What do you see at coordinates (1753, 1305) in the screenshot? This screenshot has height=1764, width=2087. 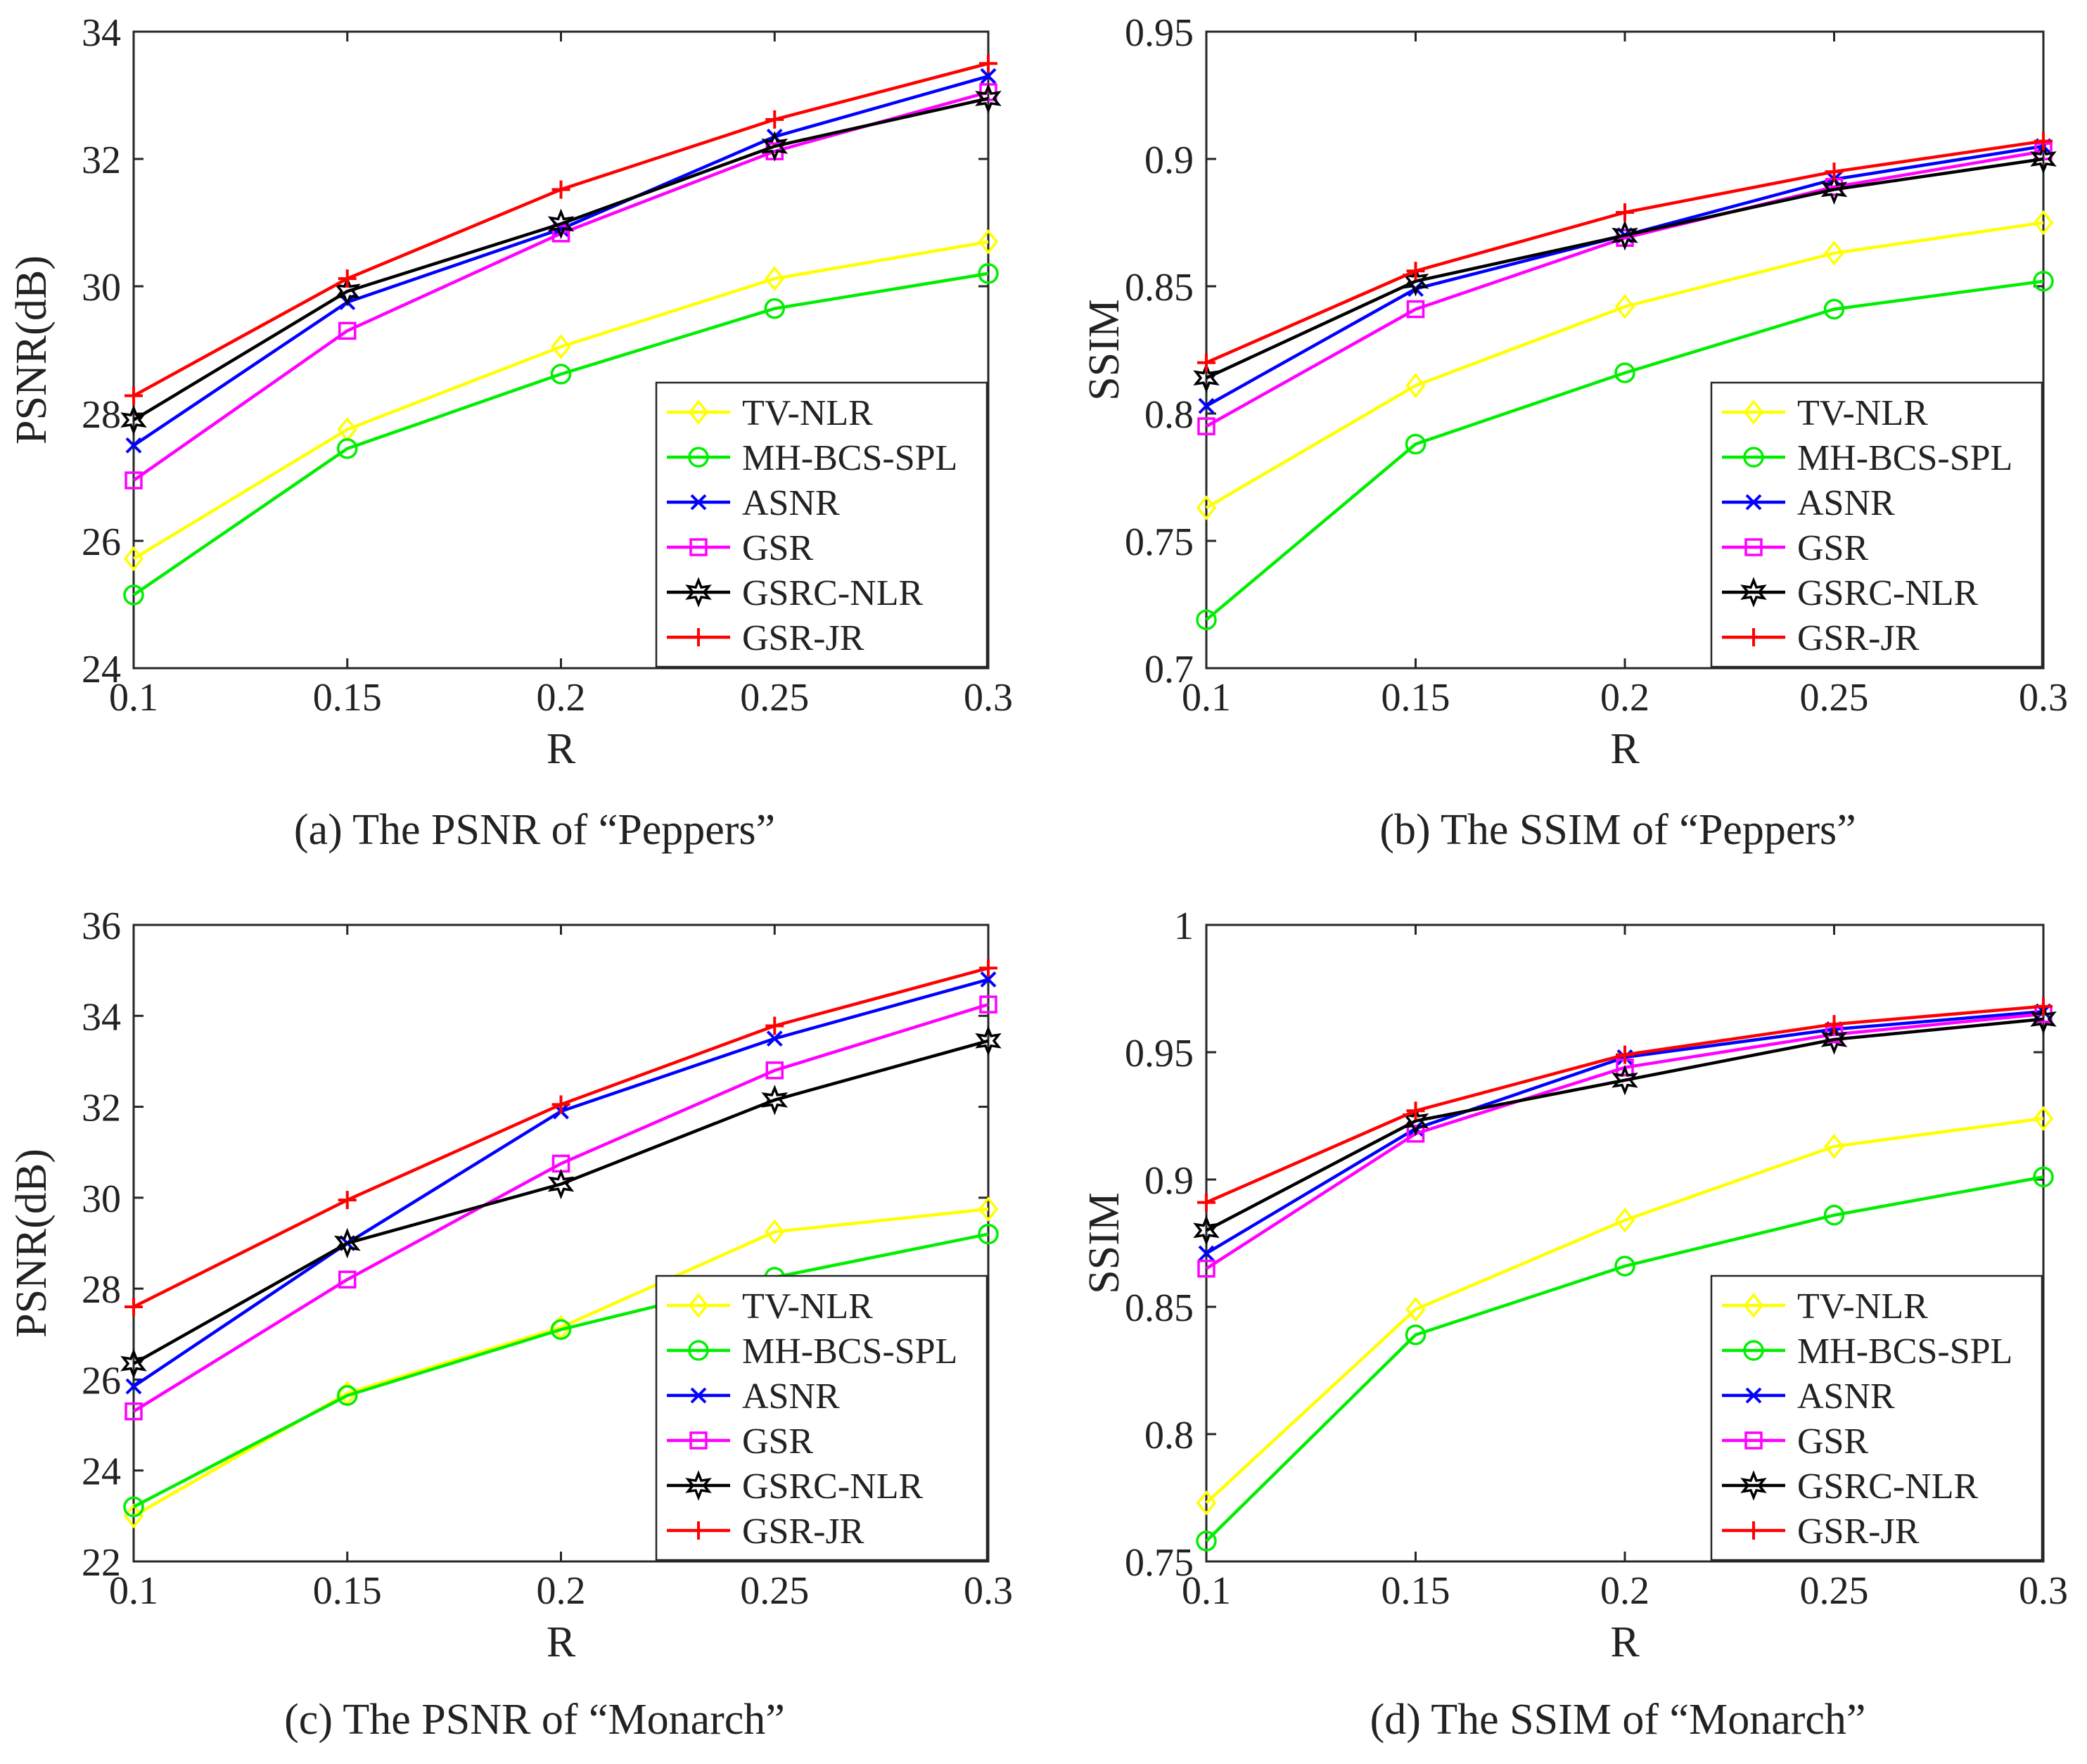 I see `legend-marker-tv-nlr` at bounding box center [1753, 1305].